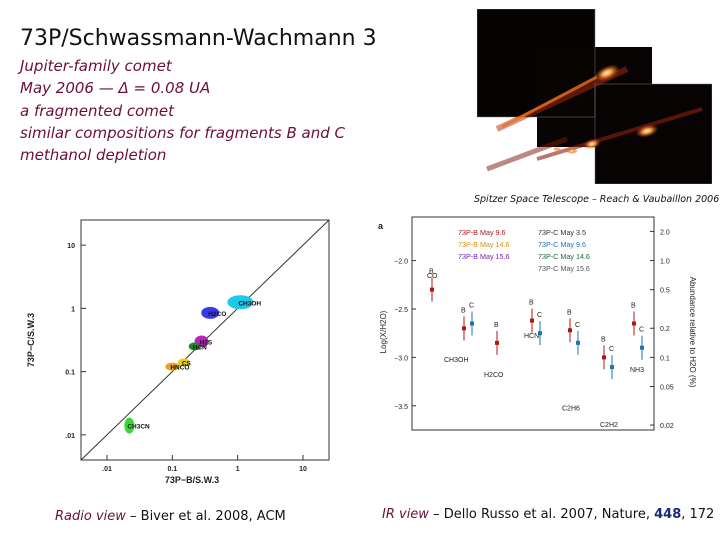  What do you see at coordinates (172, 469) in the screenshot?
I see `x-tick-label: 0.1` at bounding box center [172, 469].